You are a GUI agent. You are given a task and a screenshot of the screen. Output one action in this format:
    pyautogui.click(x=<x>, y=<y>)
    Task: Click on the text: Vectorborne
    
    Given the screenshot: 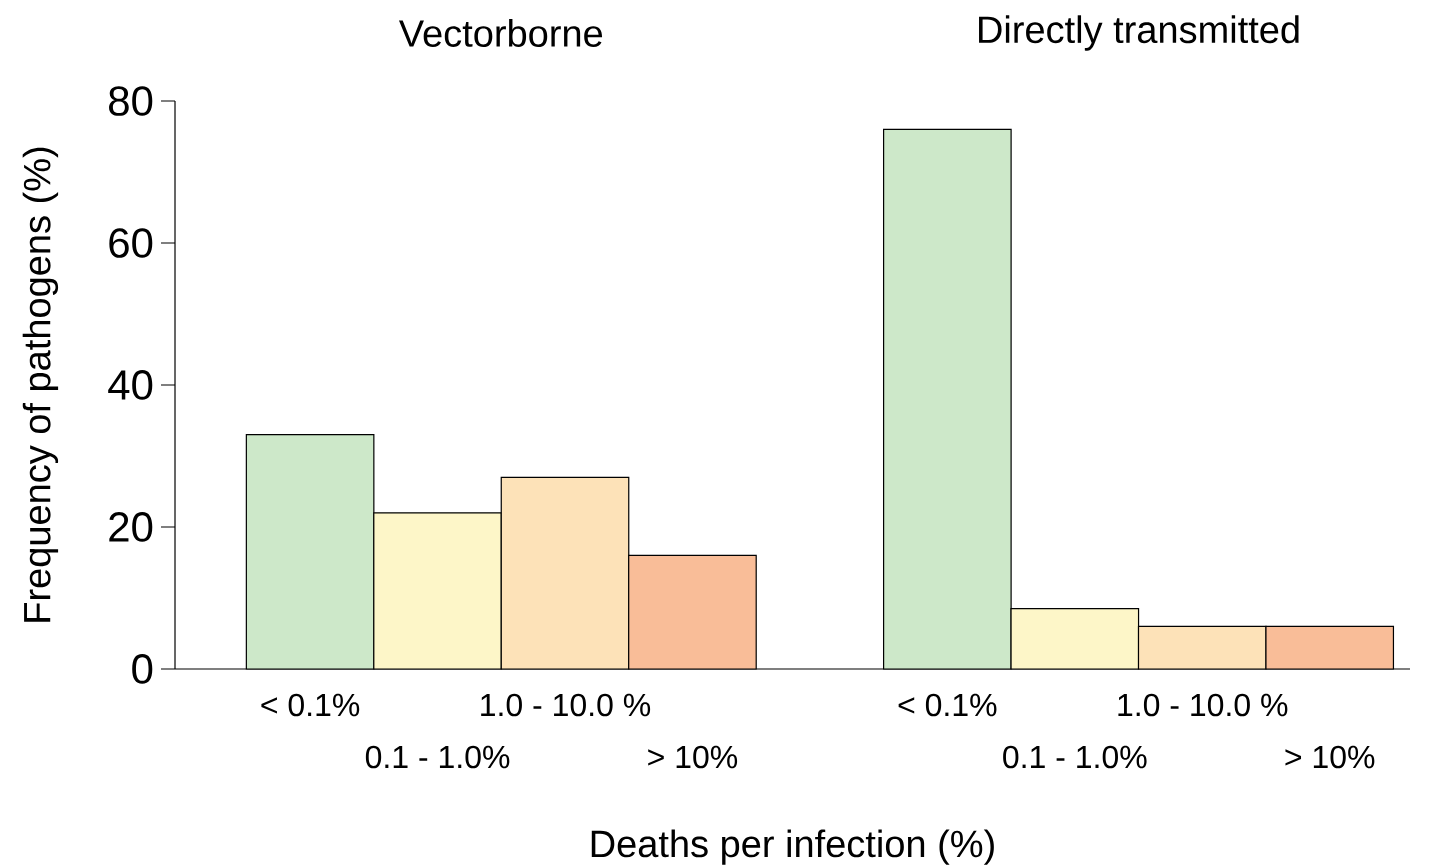 What is the action you would take?
    pyautogui.click(x=500, y=33)
    